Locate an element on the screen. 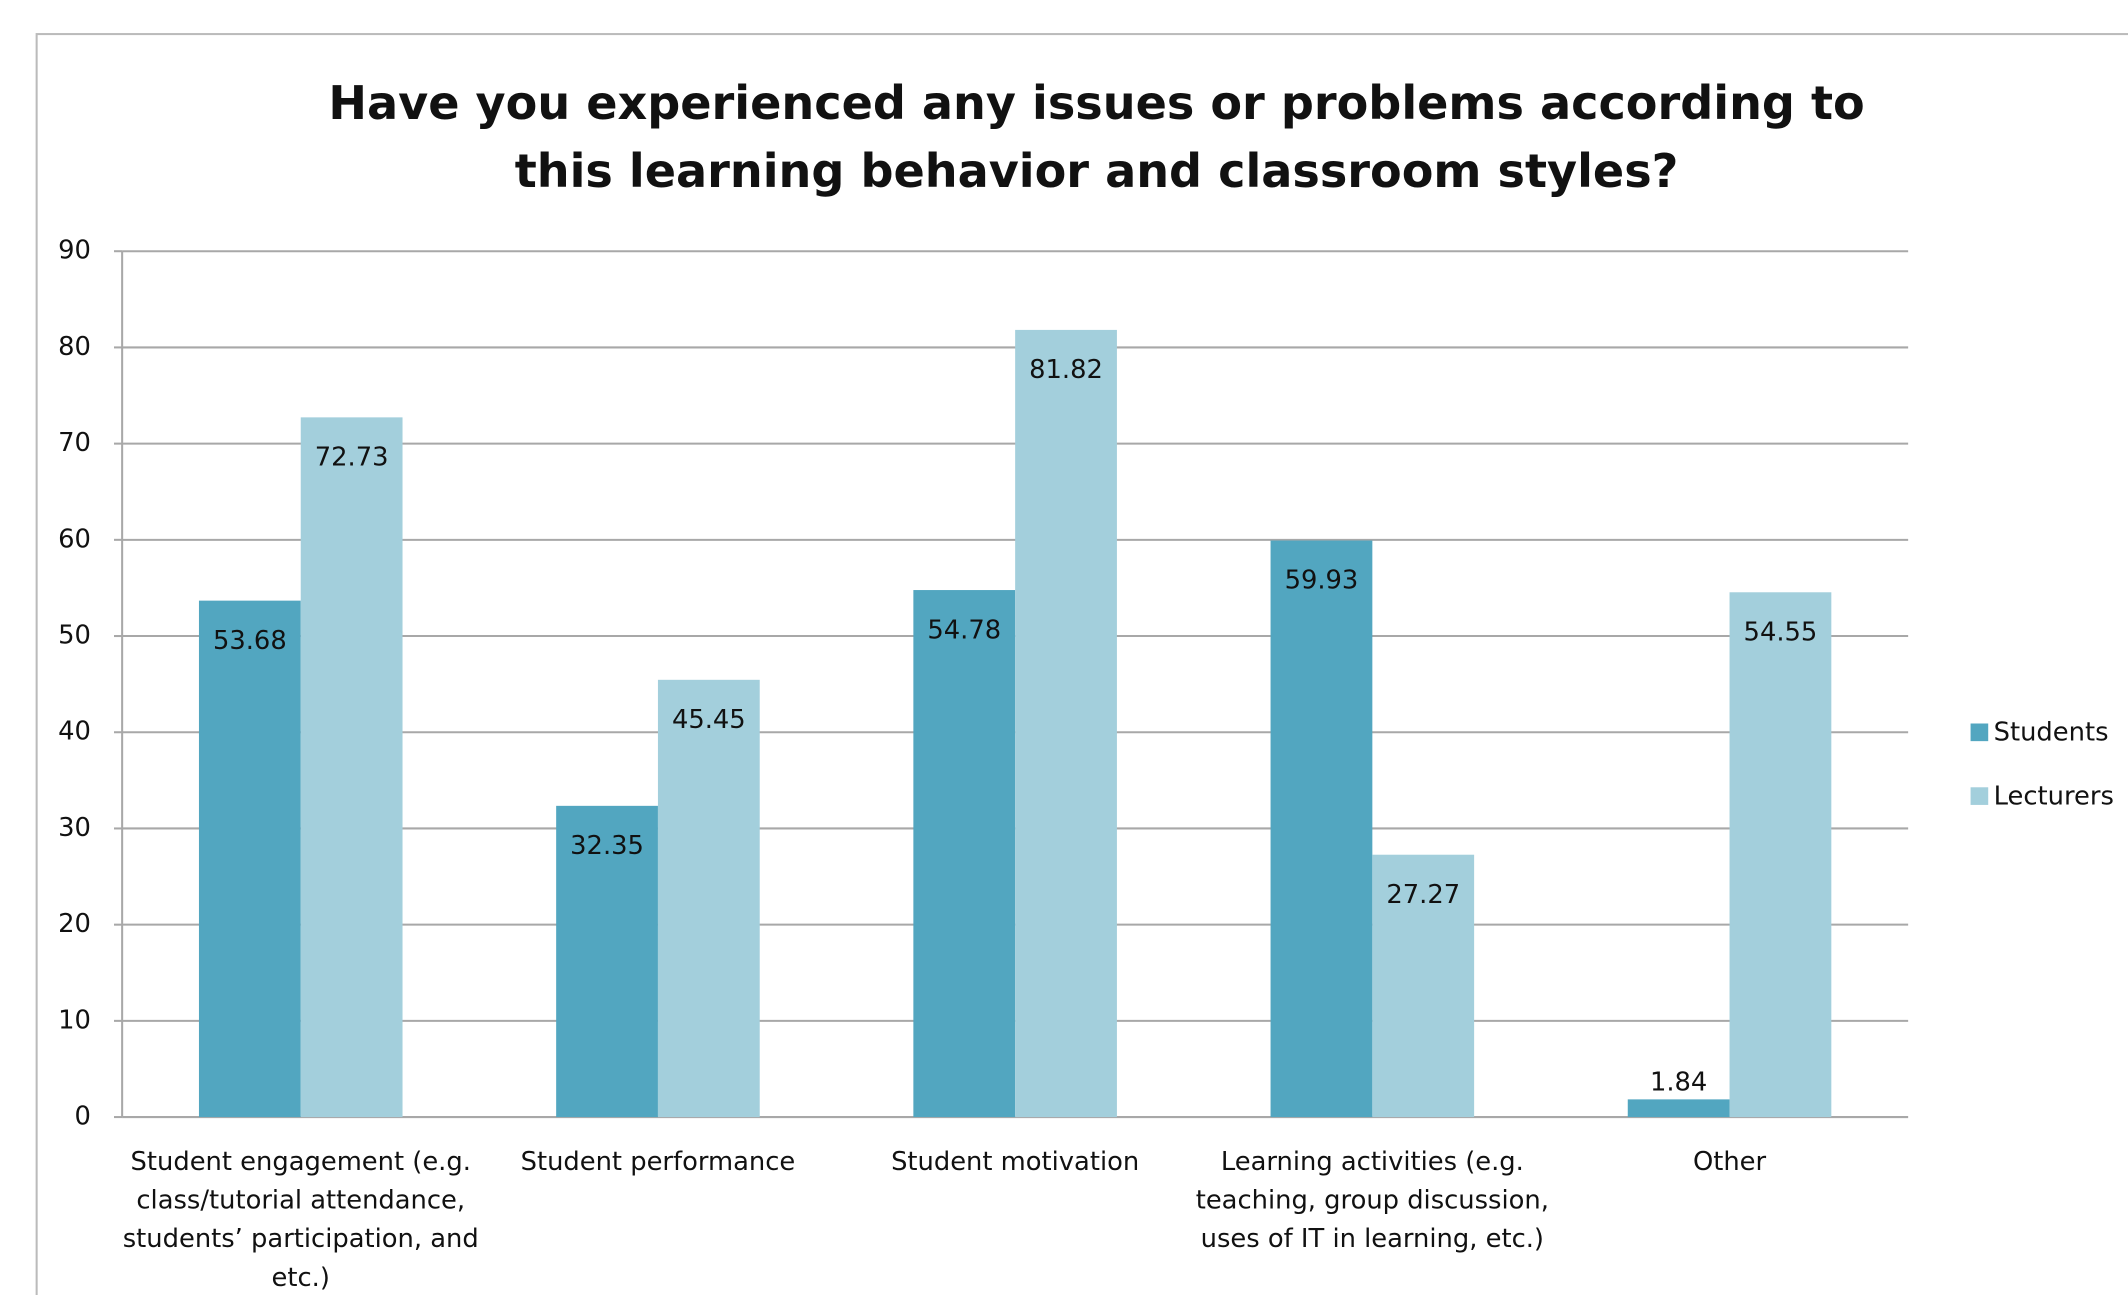 The image size is (2128, 1295). data-label: 54.78 is located at coordinates (964, 630).